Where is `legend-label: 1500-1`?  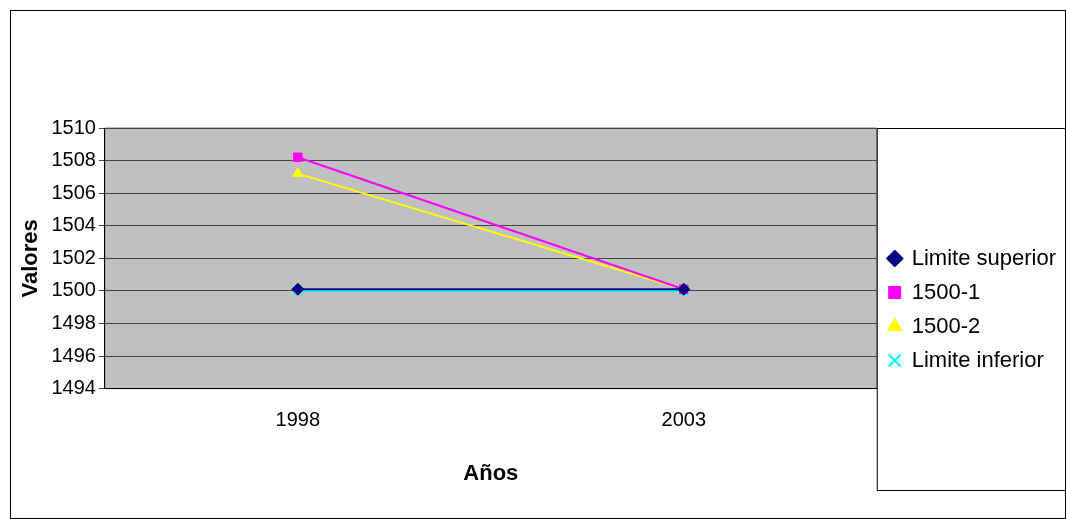 legend-label: 1500-1 is located at coordinates (946, 291).